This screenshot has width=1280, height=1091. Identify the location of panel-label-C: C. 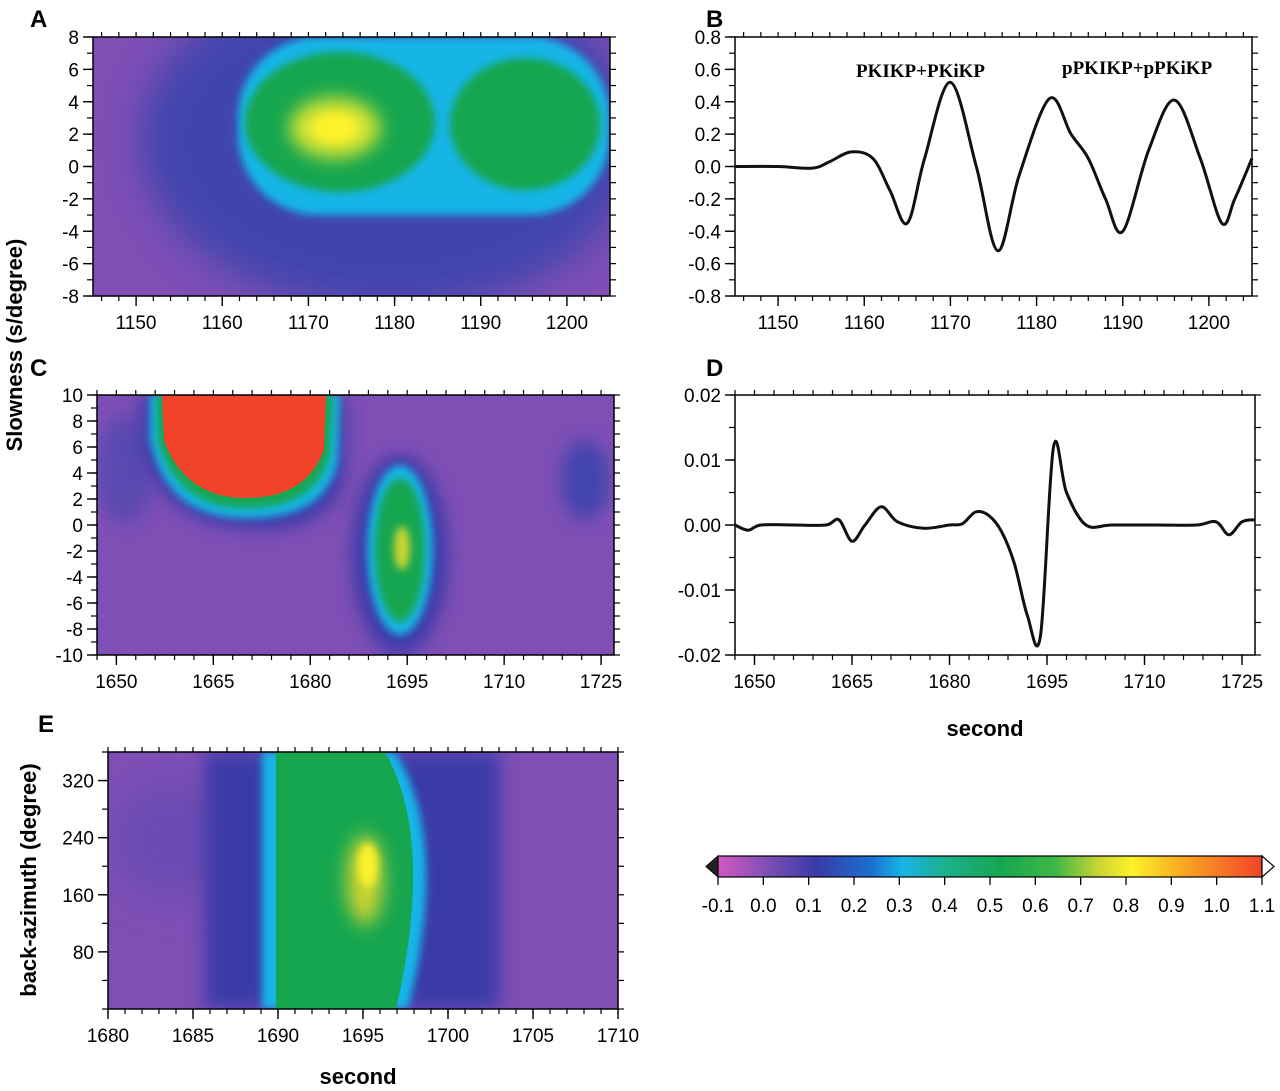
(38, 368).